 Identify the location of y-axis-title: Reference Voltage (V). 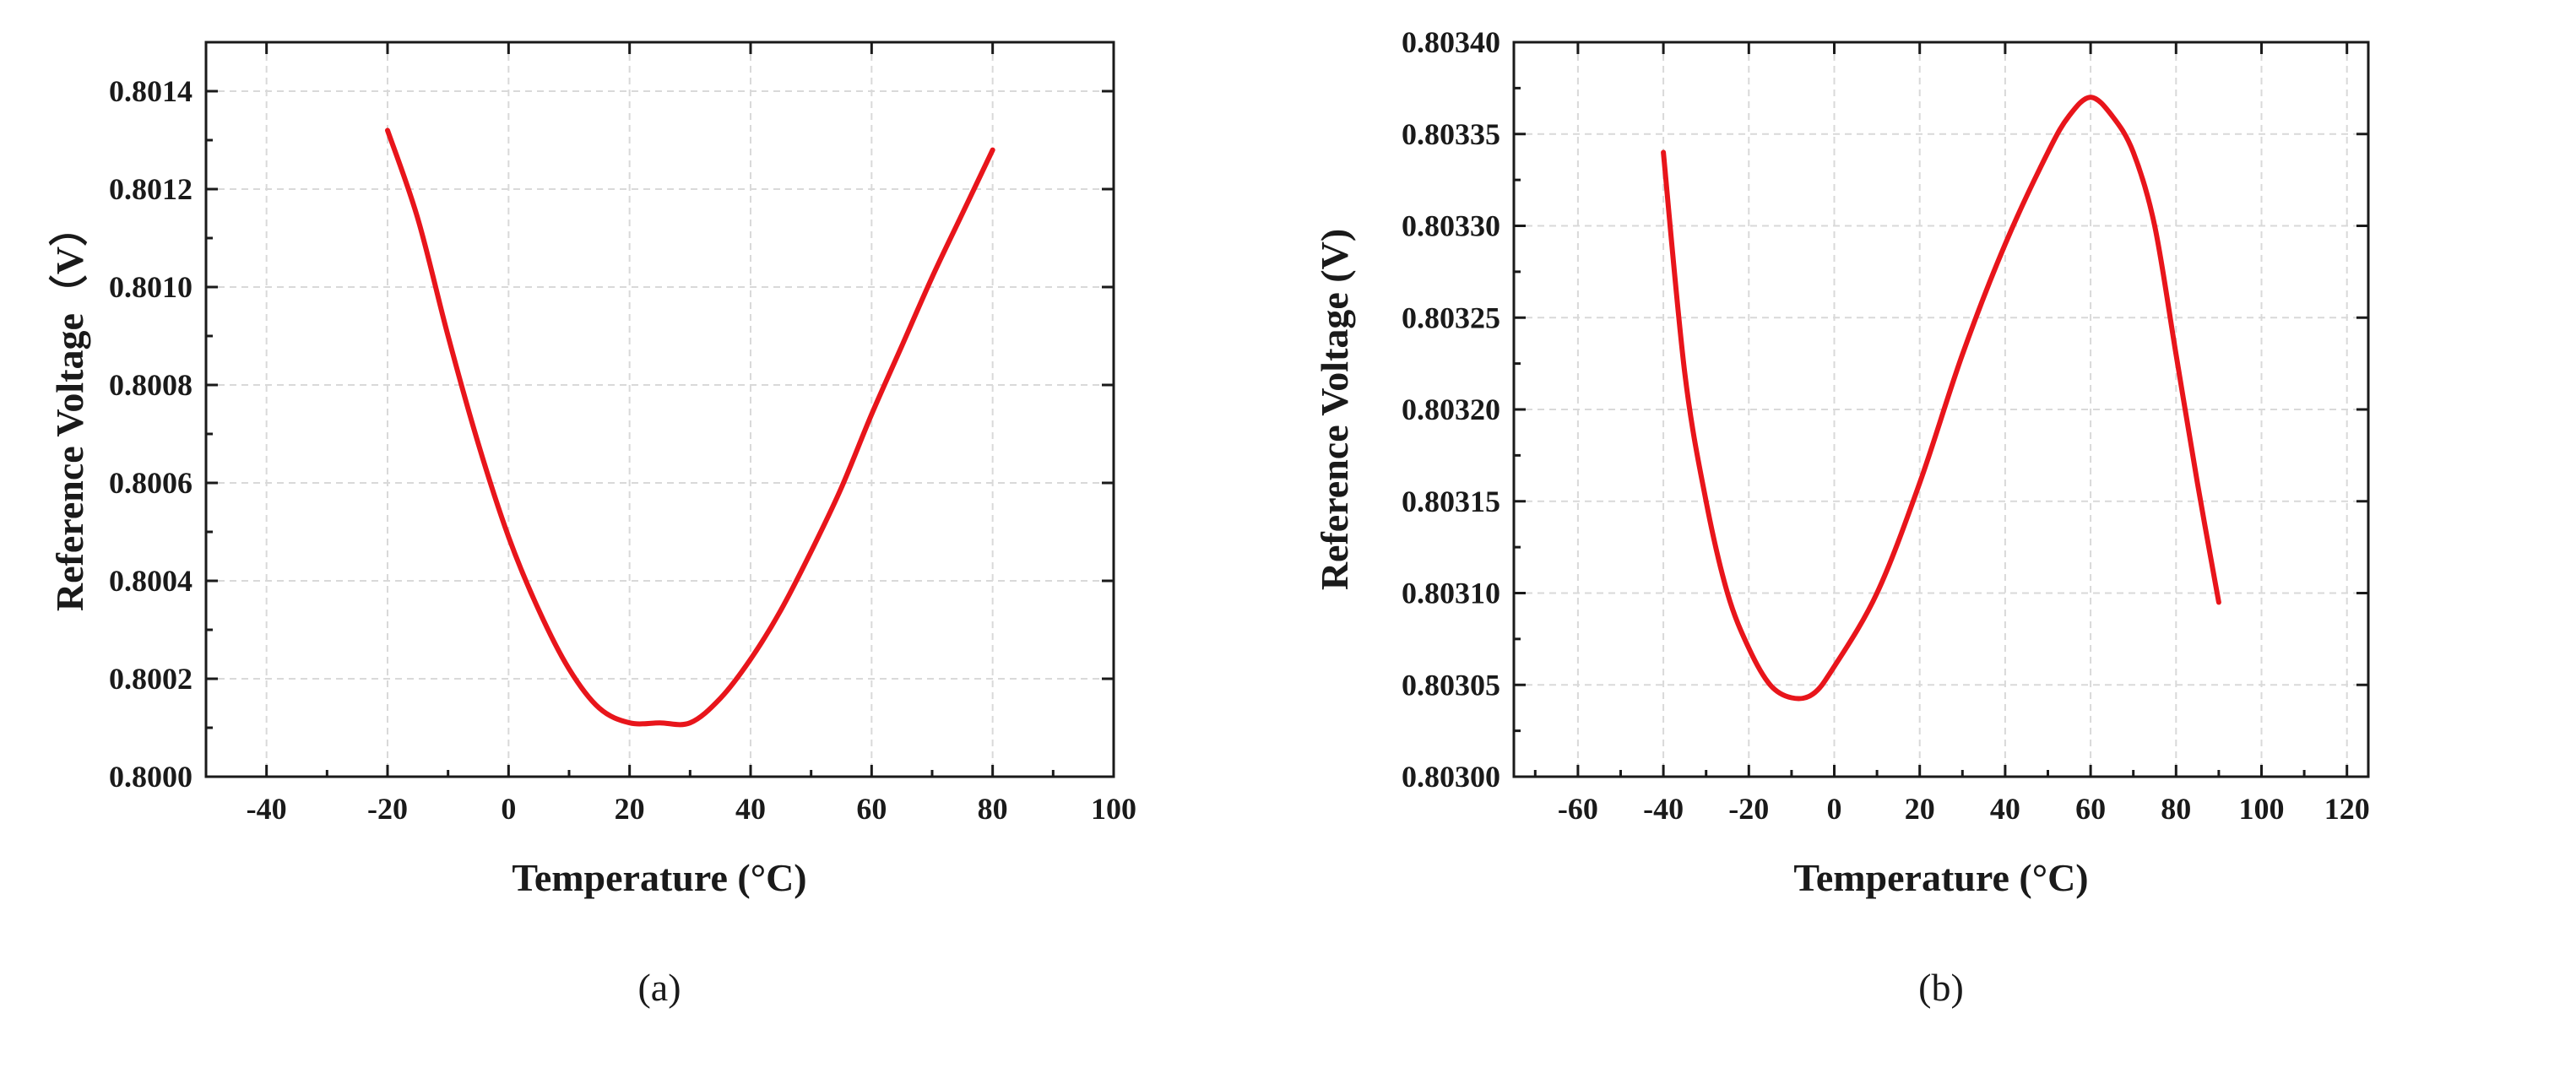
(1334, 409).